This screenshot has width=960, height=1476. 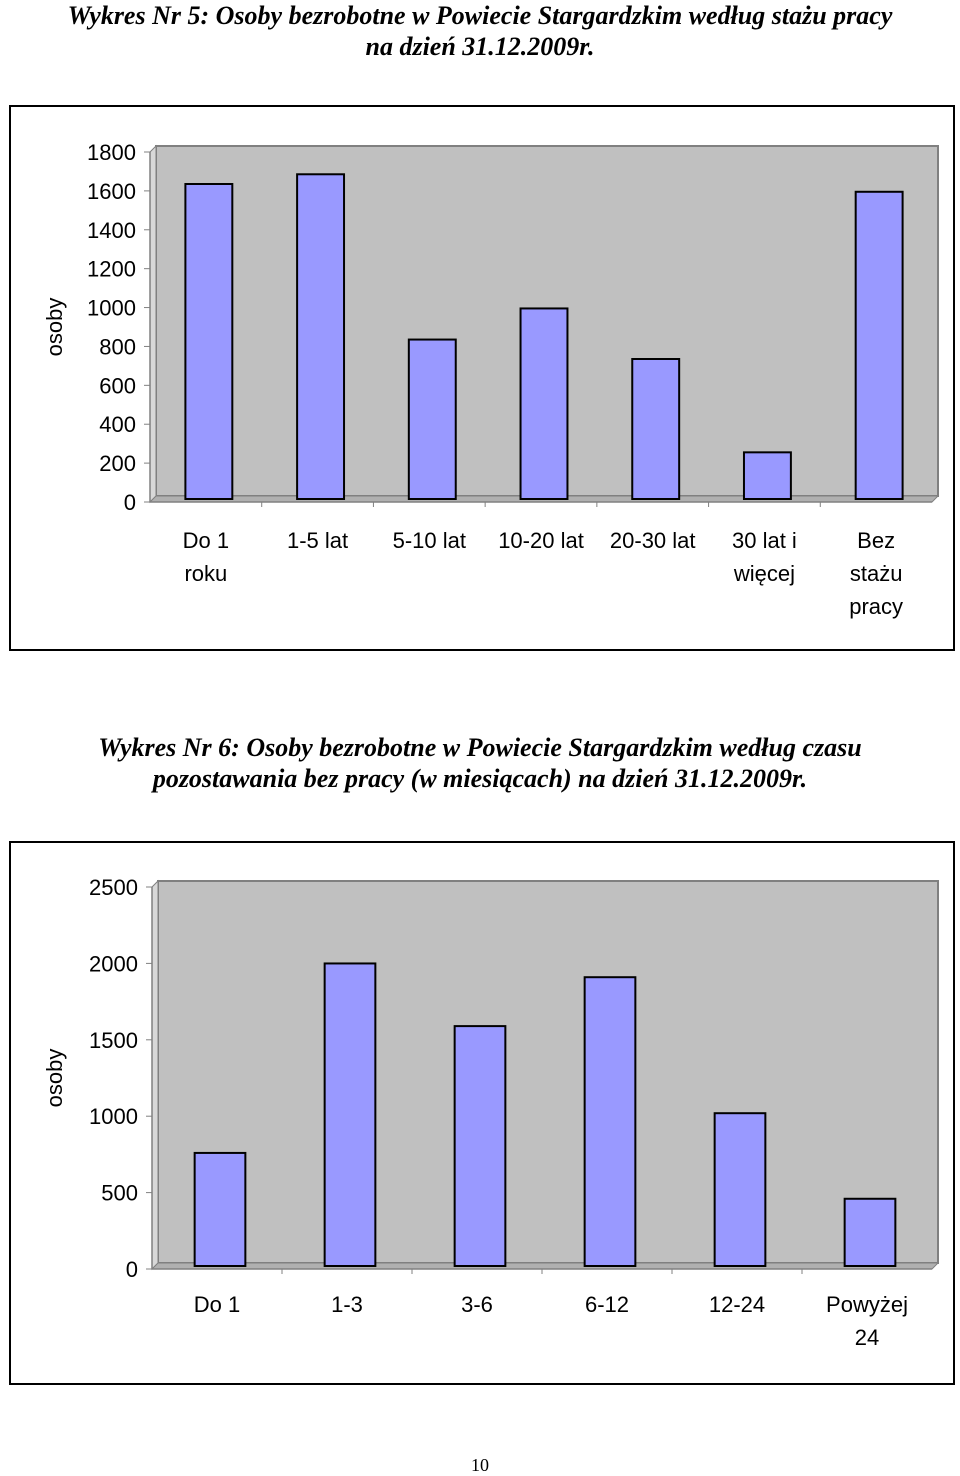 I want to click on chart-6-y-tick-label: 1000, so click(x=113, y=1116).